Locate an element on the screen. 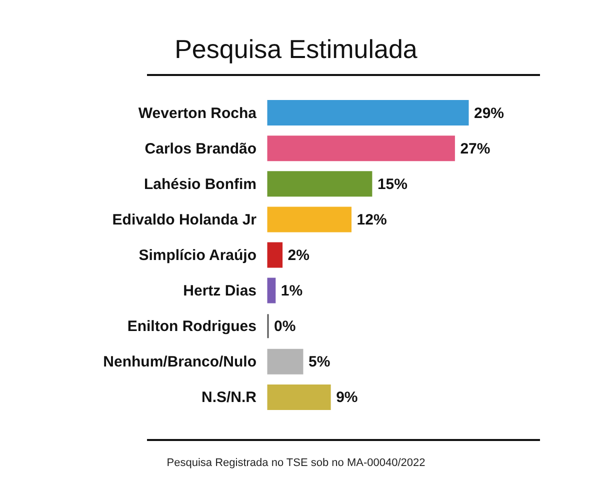  data-label: 1% is located at coordinates (291, 291).